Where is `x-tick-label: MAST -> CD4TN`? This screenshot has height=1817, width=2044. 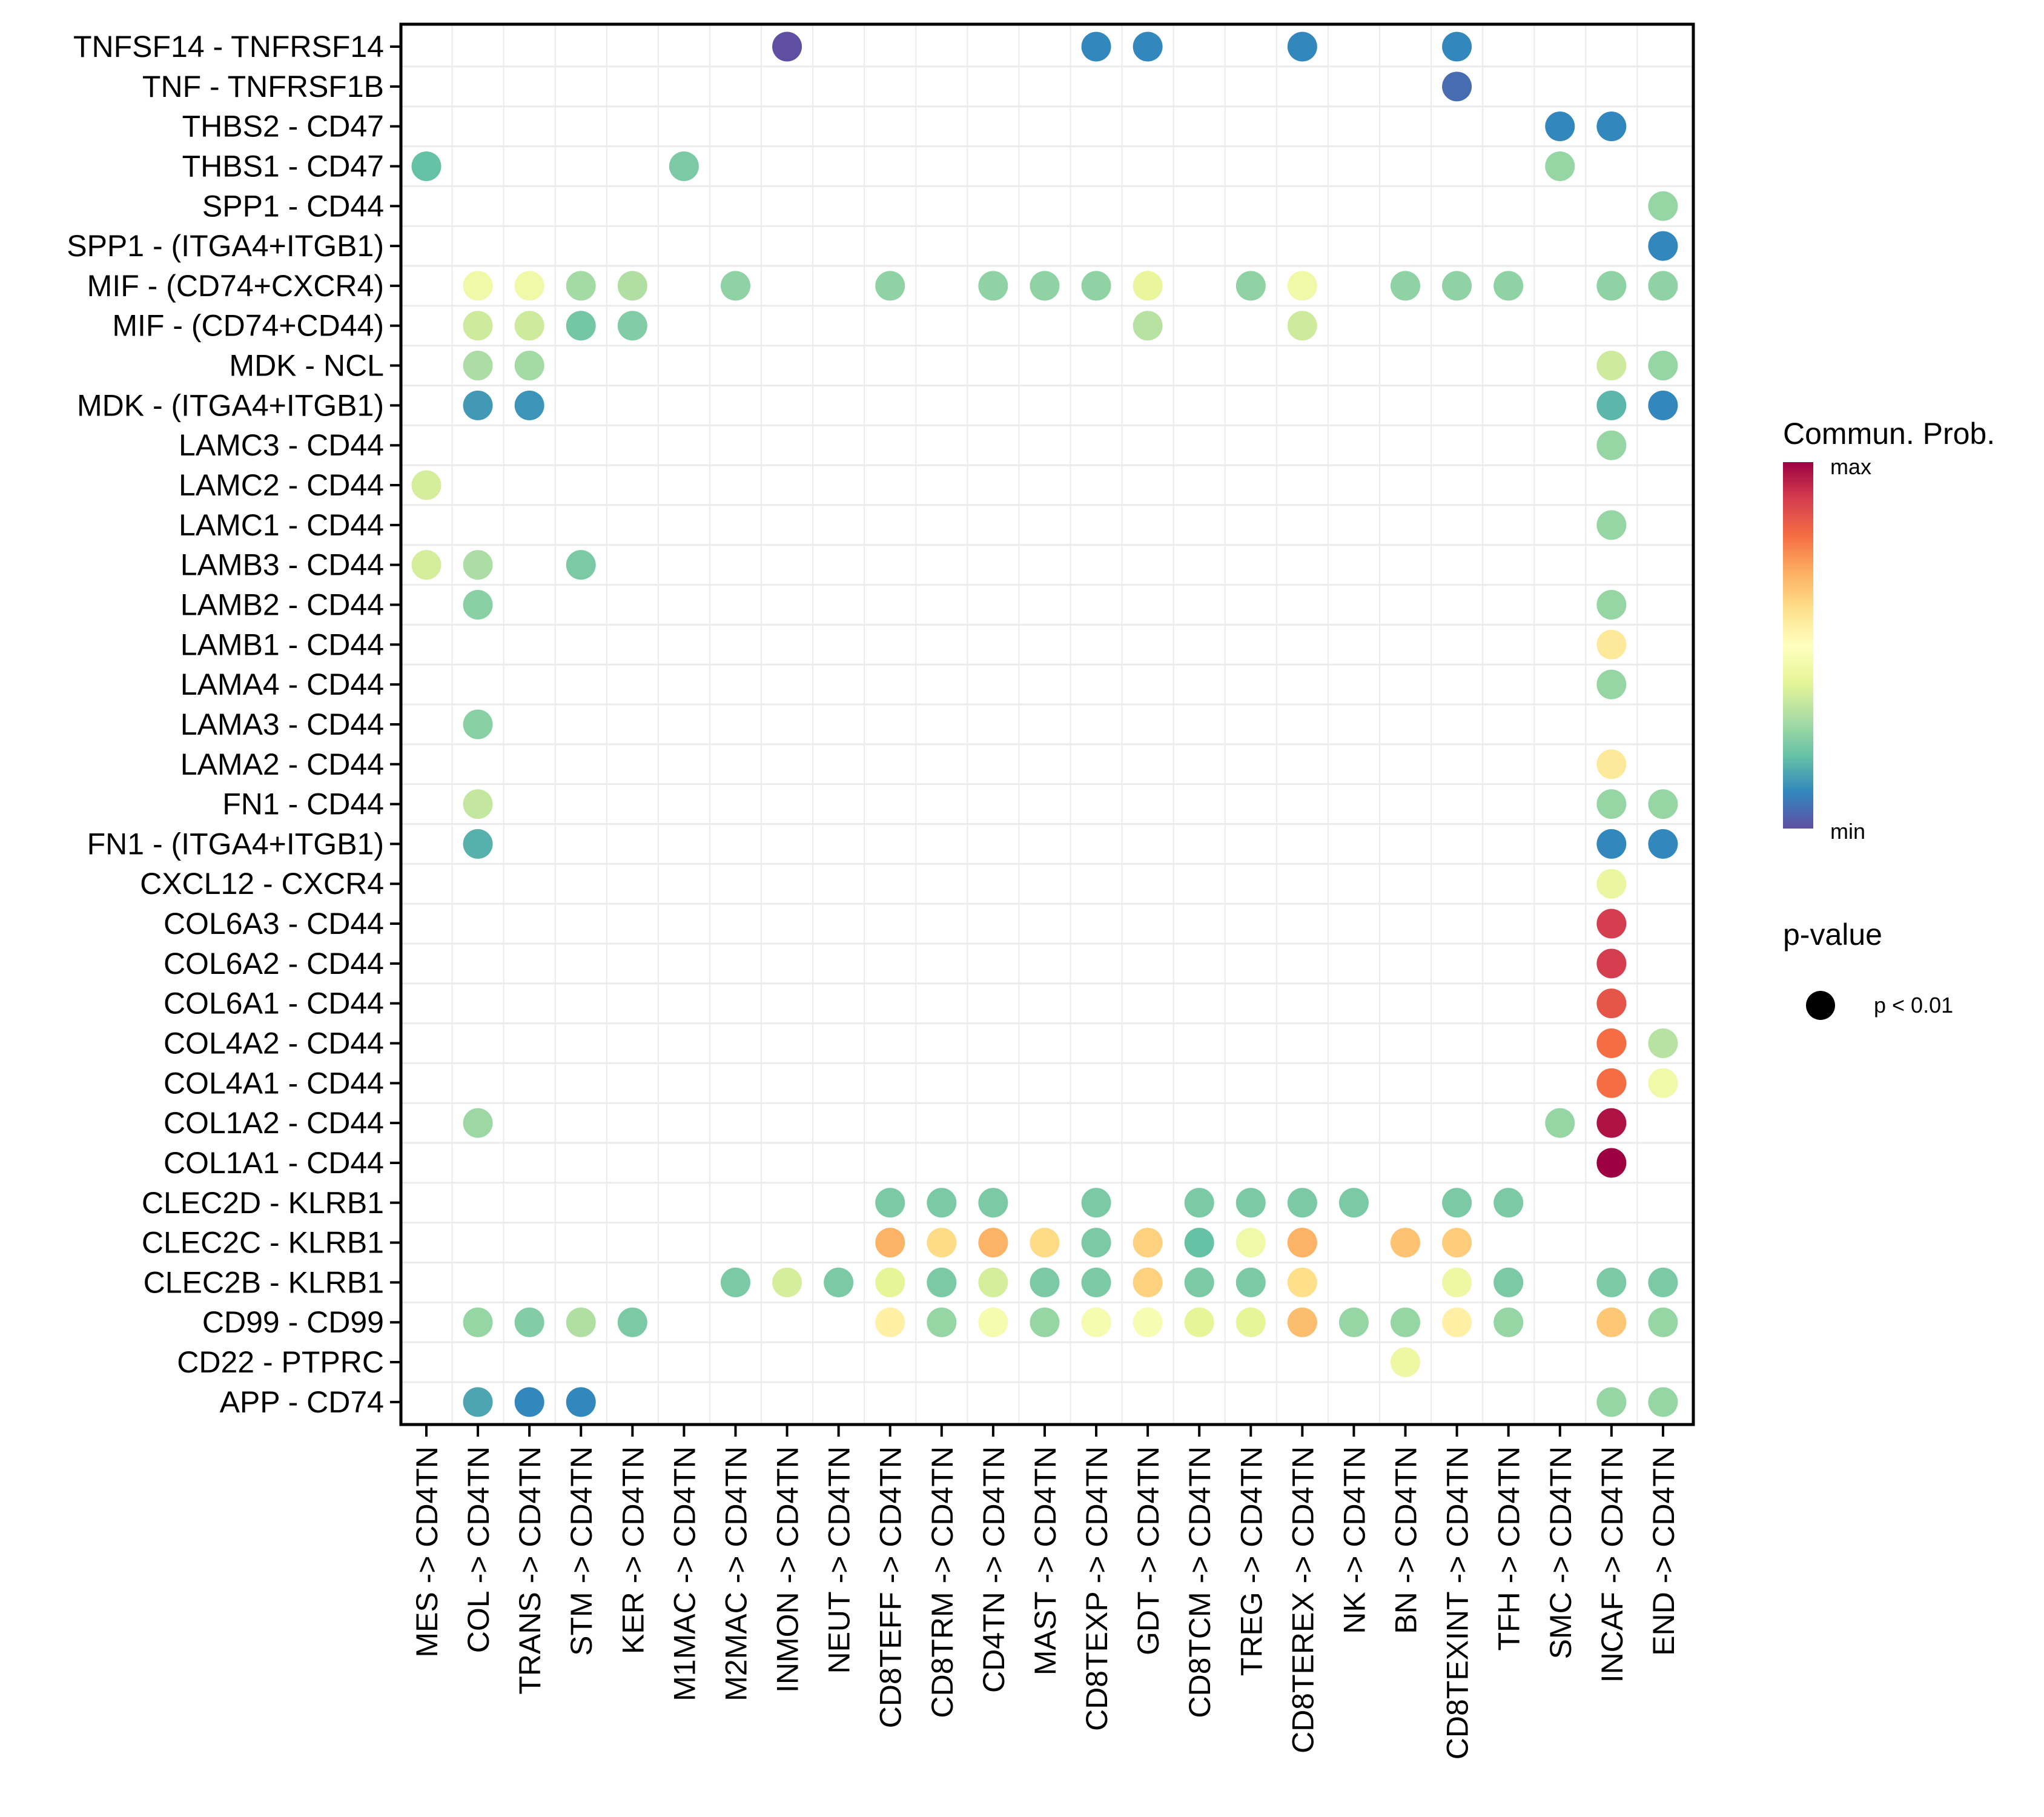
x-tick-label: MAST -> CD4TN is located at coordinates (1045, 1561).